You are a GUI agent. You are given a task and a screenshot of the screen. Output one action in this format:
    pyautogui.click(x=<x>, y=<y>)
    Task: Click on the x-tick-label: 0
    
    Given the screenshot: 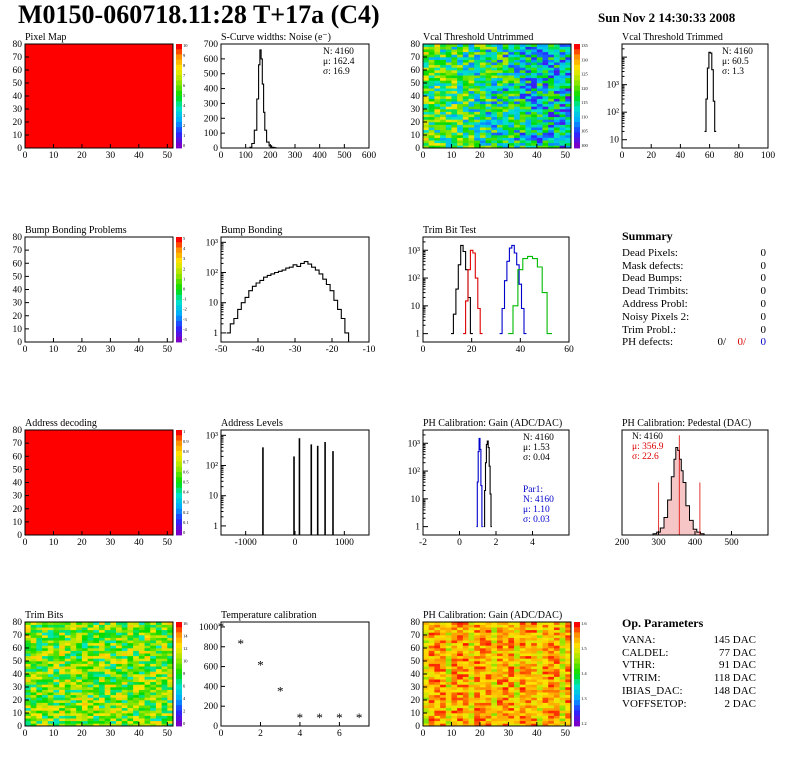 What is the action you would take?
    pyautogui.click(x=221, y=734)
    